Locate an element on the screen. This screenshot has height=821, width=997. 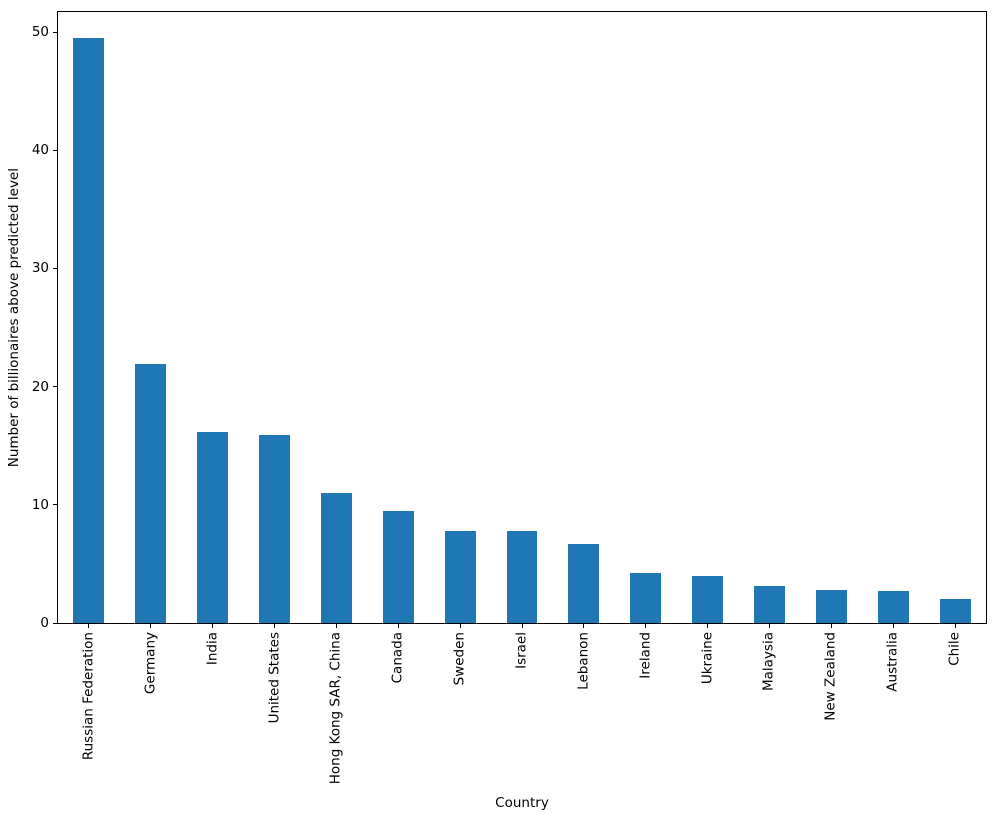
x-tick-label-malaysia: Malaysia is located at coordinates (768, 661).